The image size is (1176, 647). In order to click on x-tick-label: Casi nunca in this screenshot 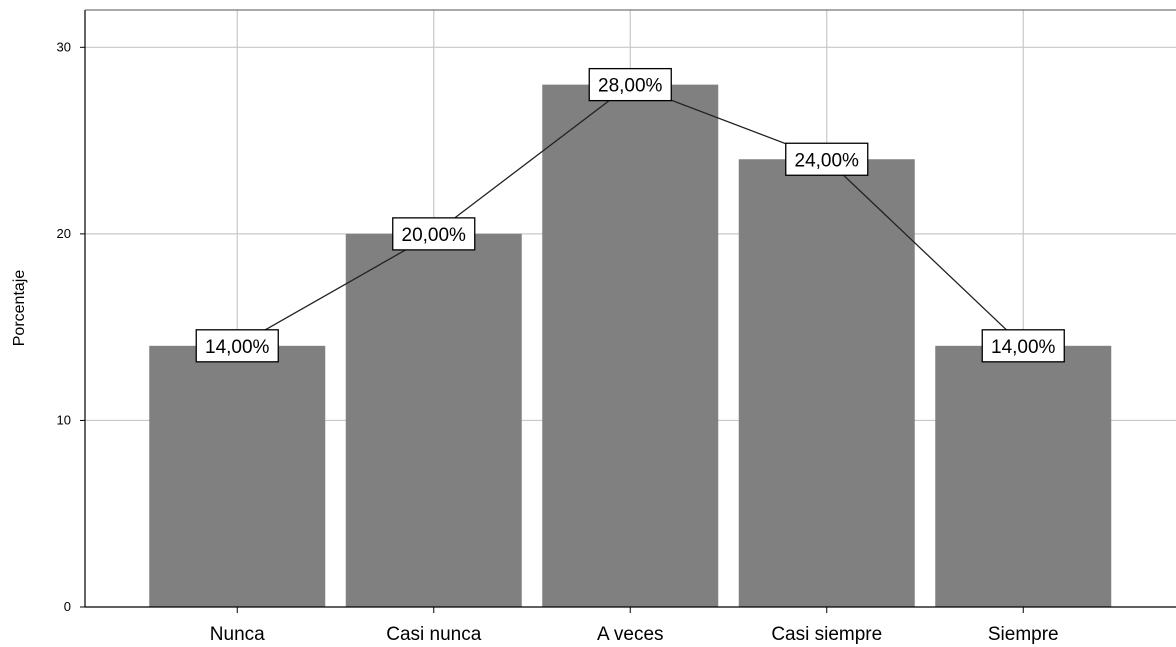, I will do `click(433, 634)`.